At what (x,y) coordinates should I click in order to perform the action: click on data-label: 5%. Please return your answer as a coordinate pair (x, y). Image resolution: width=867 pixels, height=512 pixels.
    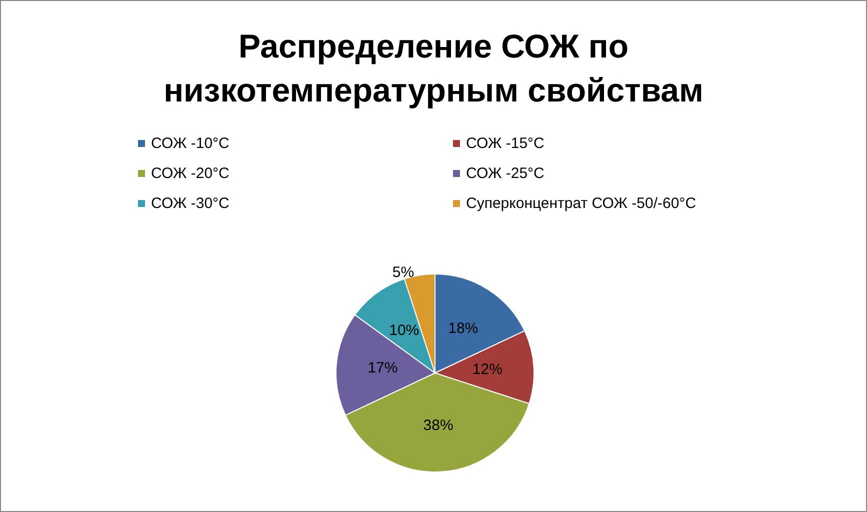
    Looking at the image, I should click on (403, 272).